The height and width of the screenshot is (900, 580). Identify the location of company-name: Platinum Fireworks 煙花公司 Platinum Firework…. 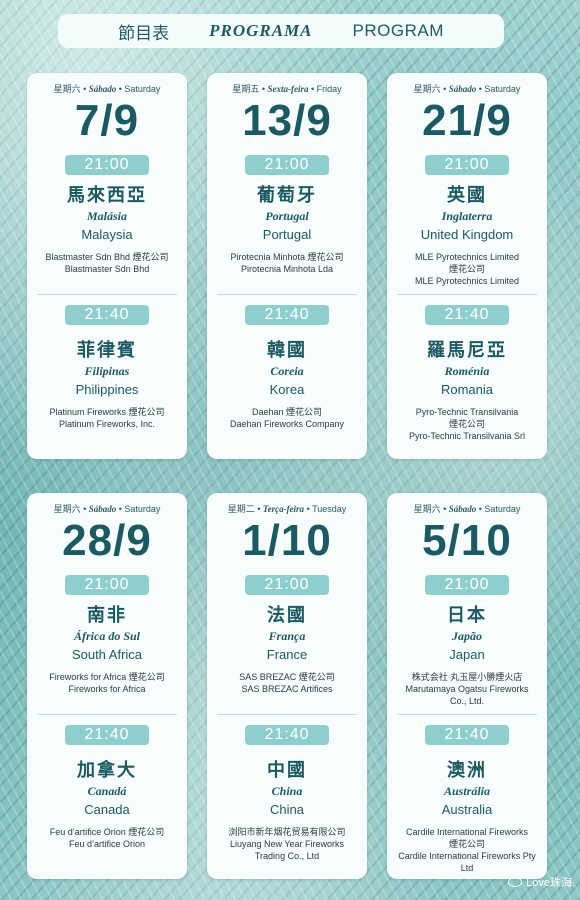
(107, 418).